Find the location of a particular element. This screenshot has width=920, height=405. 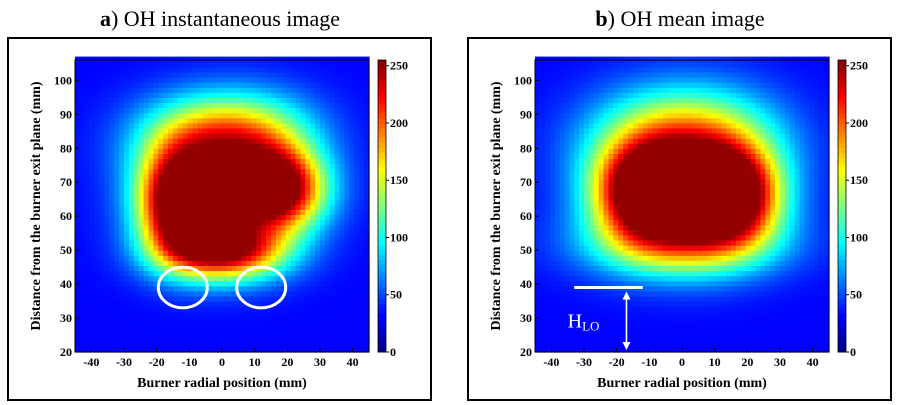

y-tick-label: 40 is located at coordinates (66, 284).